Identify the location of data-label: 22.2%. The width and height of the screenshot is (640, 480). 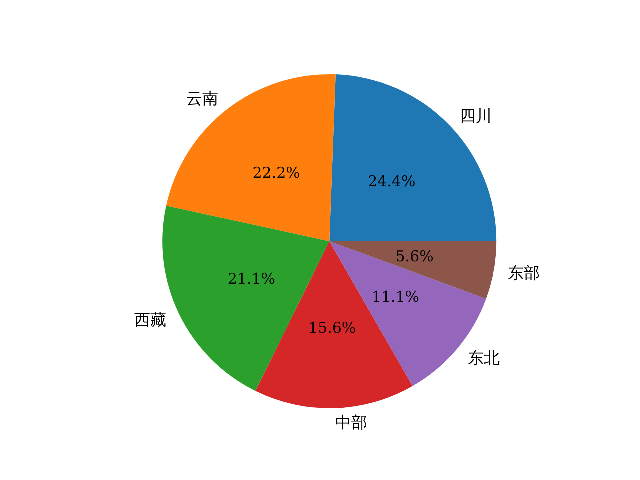
(276, 173).